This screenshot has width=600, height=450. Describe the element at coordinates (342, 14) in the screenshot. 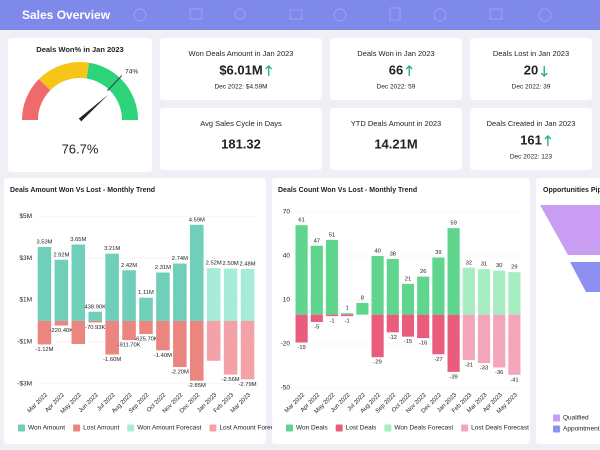

I see `header-icons` at that location.